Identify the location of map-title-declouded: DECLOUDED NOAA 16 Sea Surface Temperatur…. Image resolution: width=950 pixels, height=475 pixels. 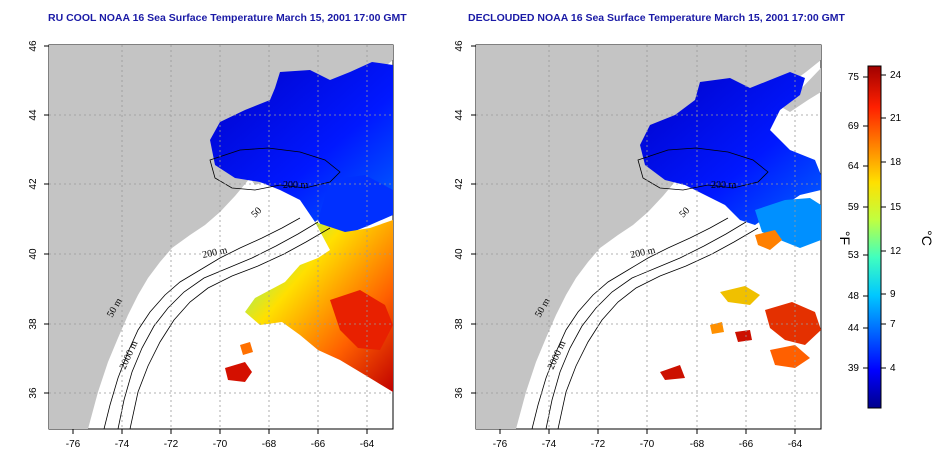
(656, 18).